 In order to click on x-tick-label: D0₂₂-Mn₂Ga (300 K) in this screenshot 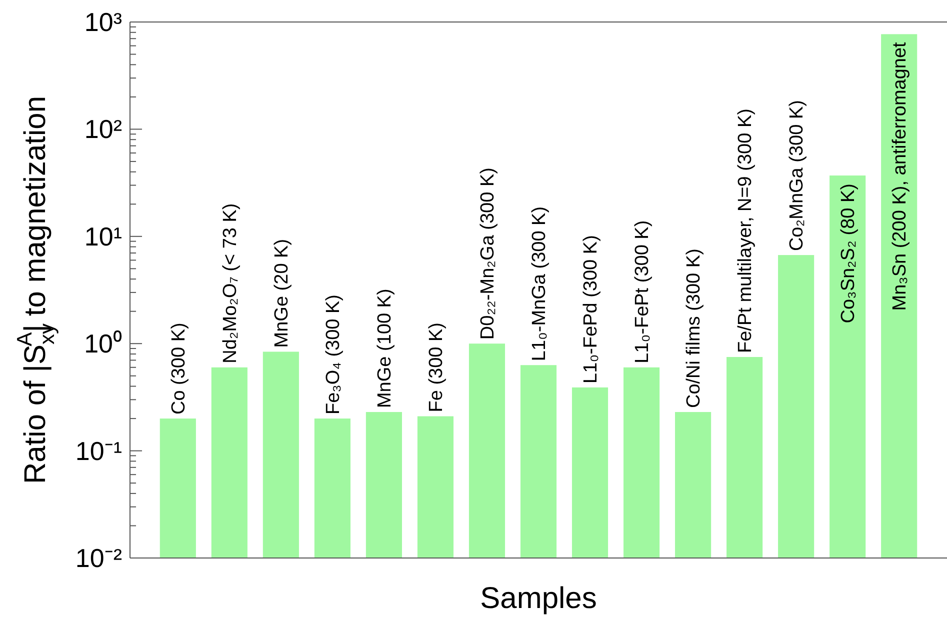, I will do `click(488, 254)`.